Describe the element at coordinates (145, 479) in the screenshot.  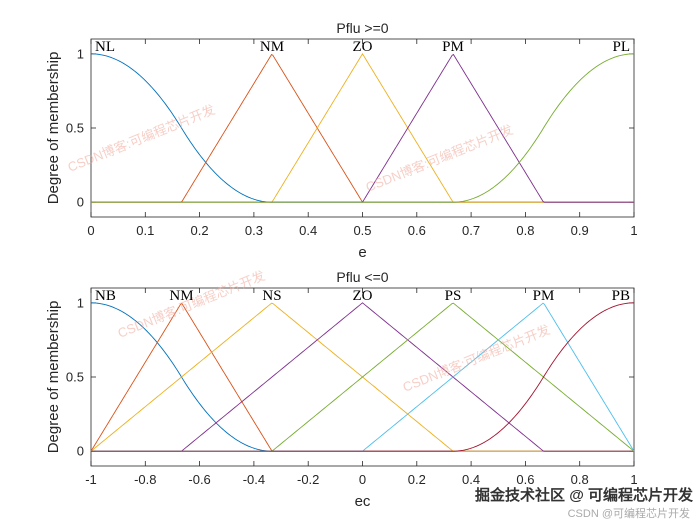
I see `x-tick-label: -0.8` at that location.